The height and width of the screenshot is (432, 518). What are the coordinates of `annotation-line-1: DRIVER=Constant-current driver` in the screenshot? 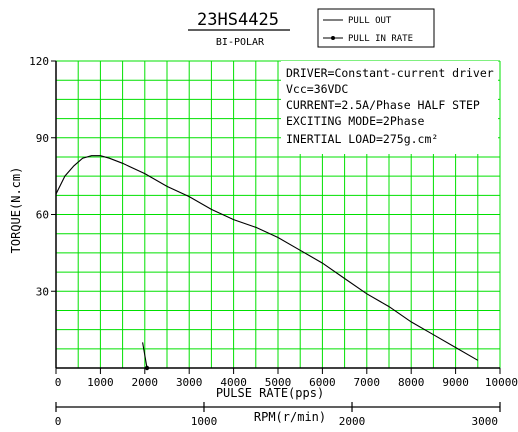 It's located at (390, 73).